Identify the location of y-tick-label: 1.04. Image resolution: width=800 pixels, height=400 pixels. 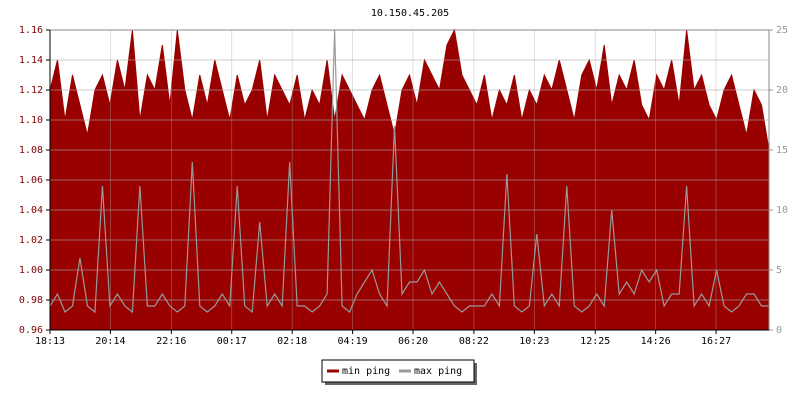
(31, 210).